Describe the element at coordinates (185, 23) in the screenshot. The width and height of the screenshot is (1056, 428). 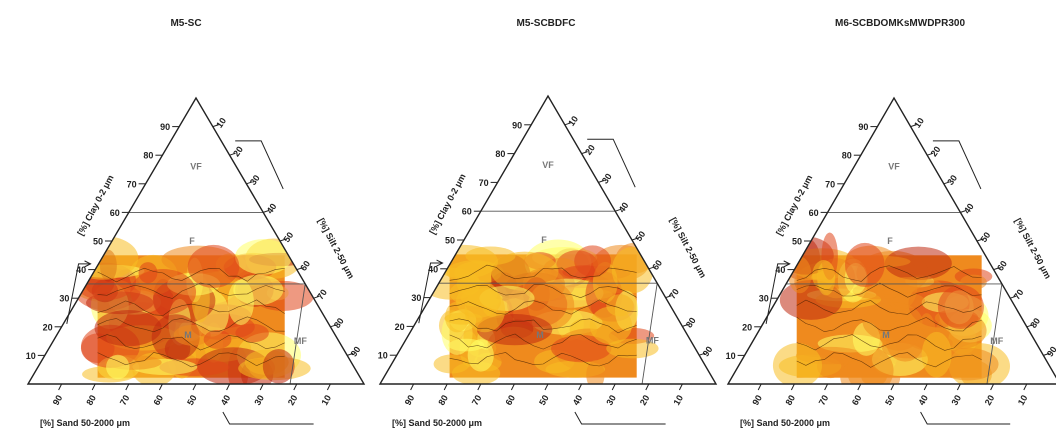
I see `panel-title: M5-SC` at that location.